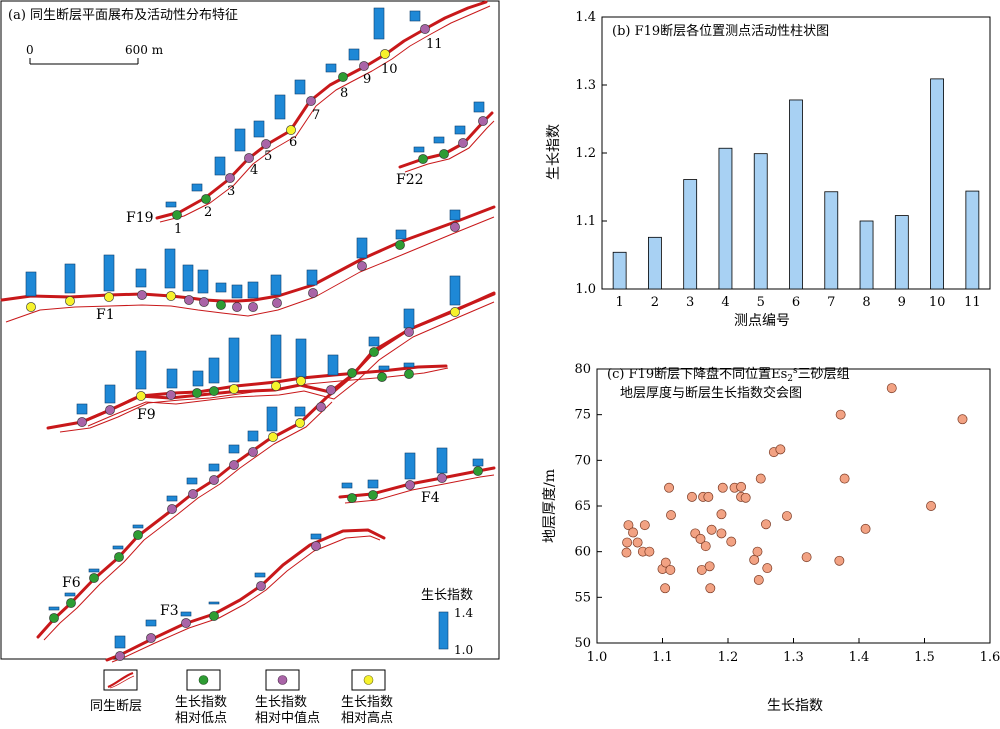 Image resolution: width=1000 pixels, height=729 pixels. What do you see at coordinates (344, 93) in the screenshot?
I see `point-number-label: 8` at bounding box center [344, 93].